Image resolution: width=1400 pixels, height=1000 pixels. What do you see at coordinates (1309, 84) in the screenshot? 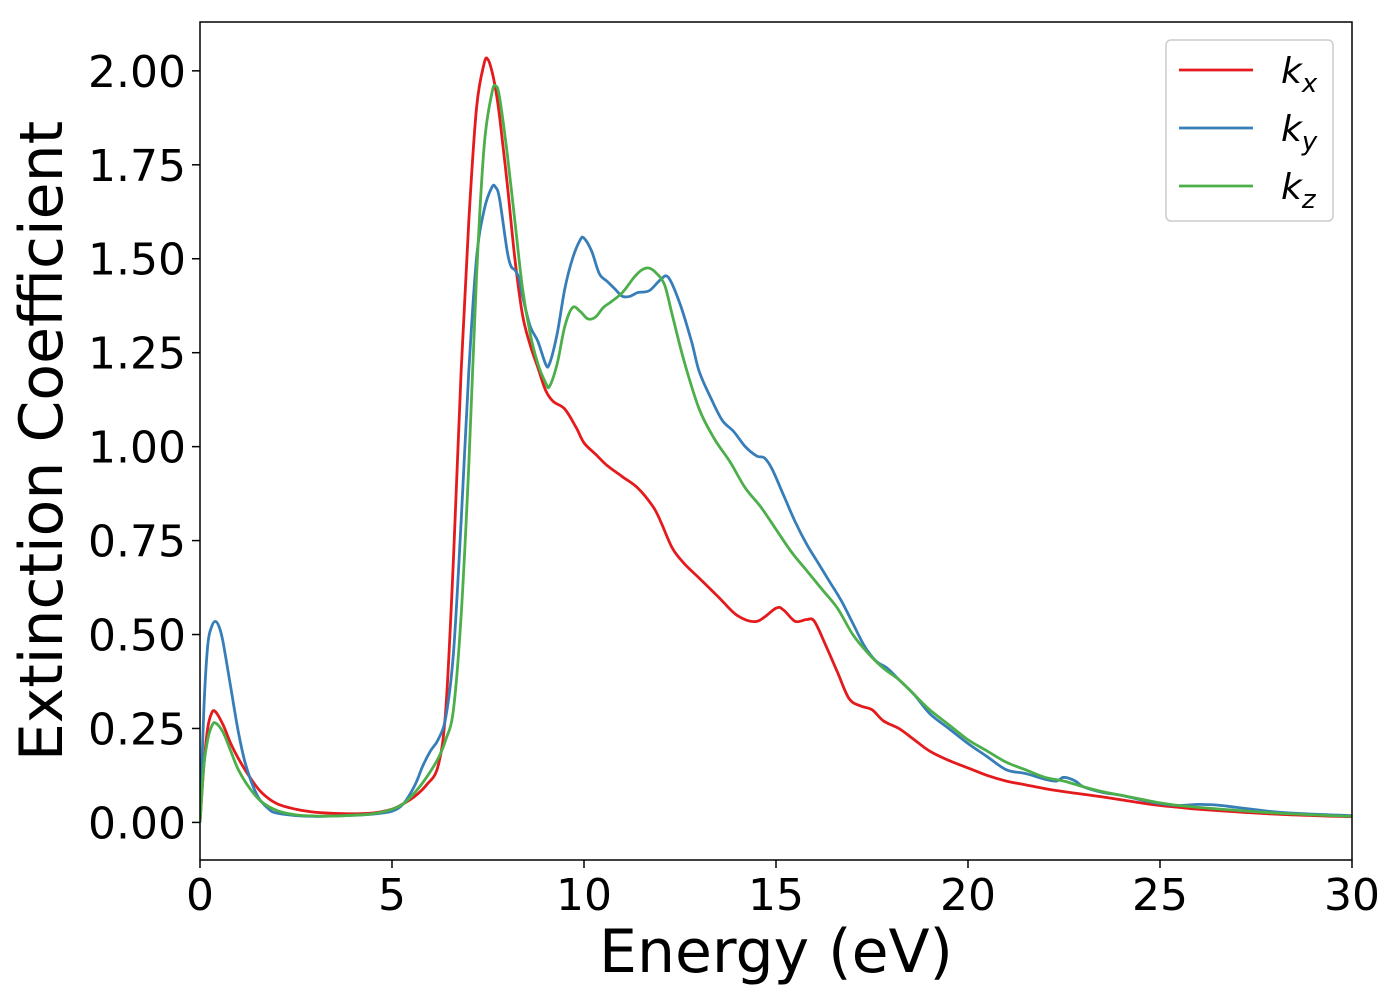
I see `legend-label-subscript: x` at bounding box center [1309, 84].